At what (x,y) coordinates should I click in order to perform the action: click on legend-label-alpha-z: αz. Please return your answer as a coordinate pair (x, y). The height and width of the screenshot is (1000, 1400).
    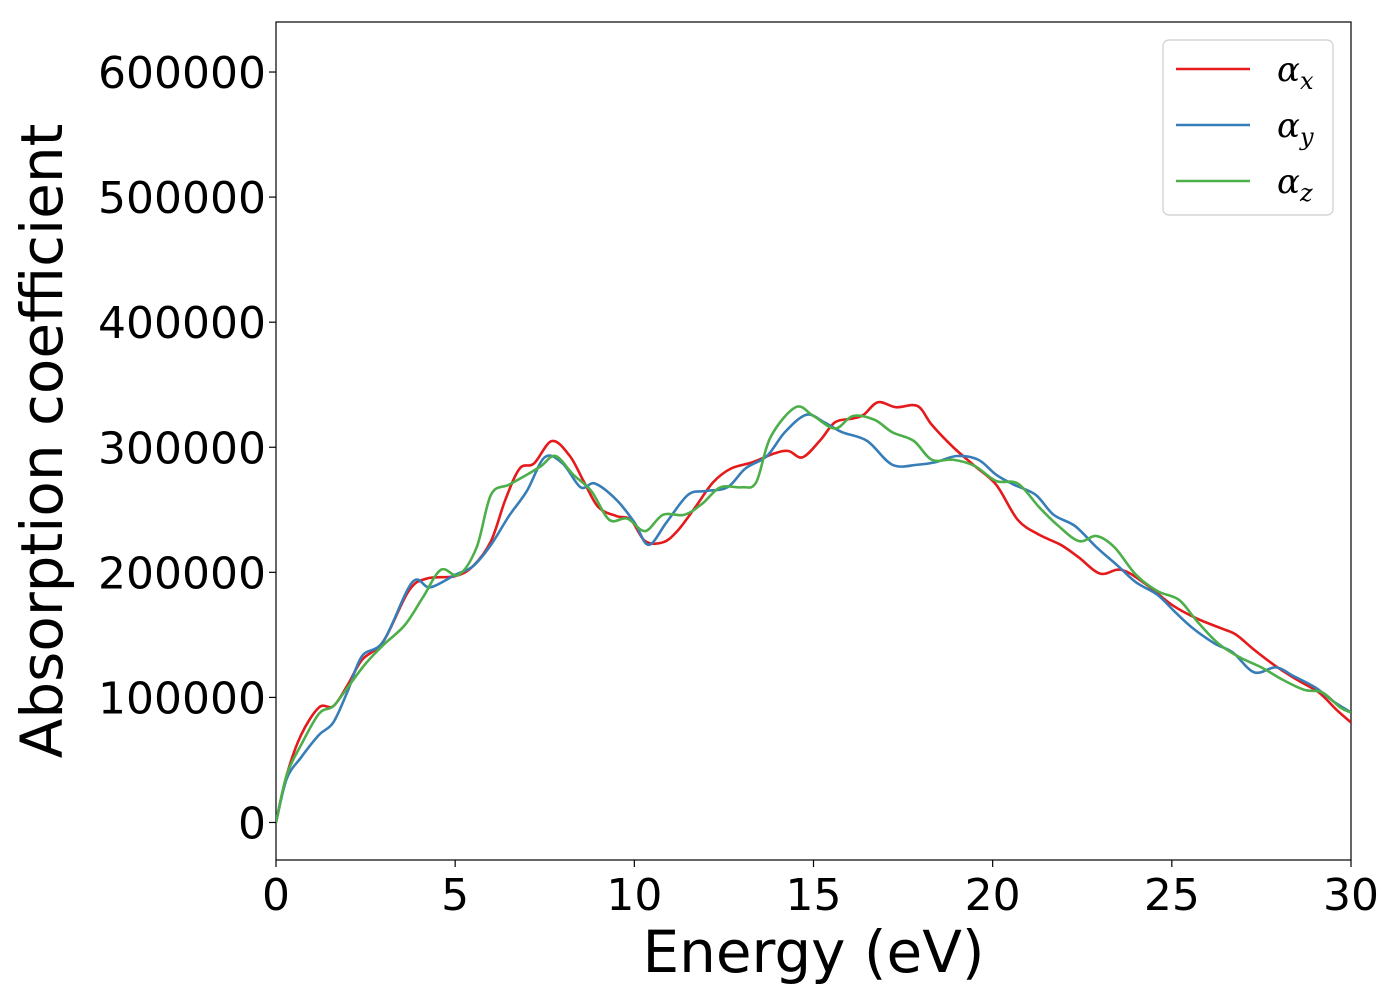
    Looking at the image, I should click on (1295, 184).